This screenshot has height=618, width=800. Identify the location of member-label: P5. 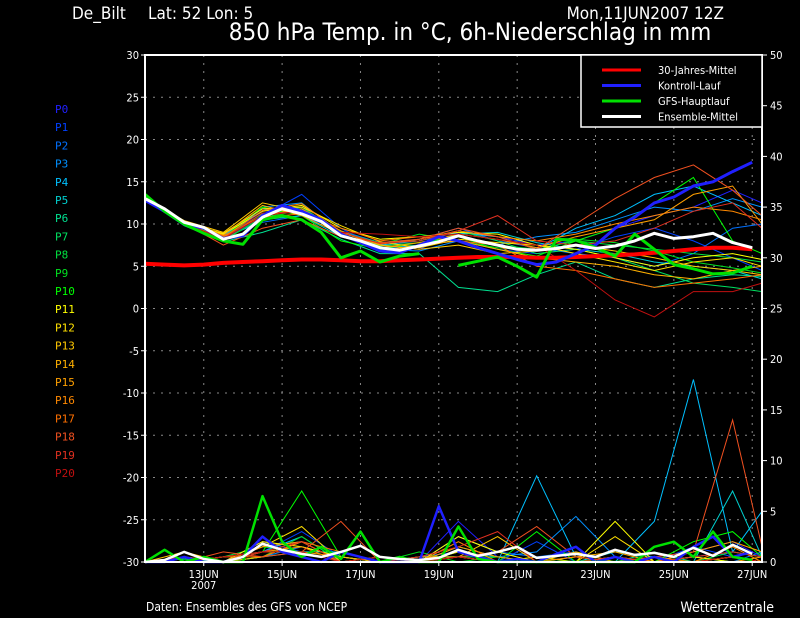
(61, 200).